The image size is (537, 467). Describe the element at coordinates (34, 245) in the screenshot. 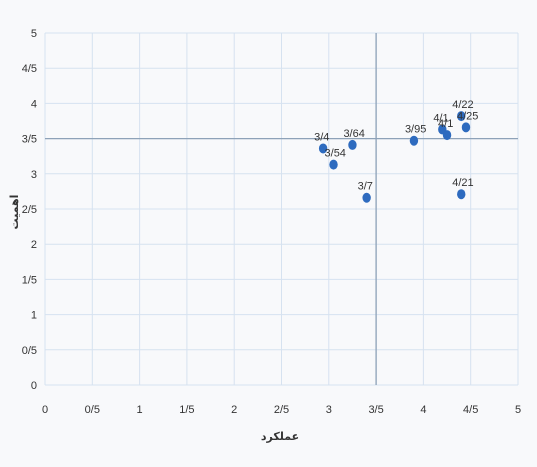

I see `y-tick-label: 2` at that location.